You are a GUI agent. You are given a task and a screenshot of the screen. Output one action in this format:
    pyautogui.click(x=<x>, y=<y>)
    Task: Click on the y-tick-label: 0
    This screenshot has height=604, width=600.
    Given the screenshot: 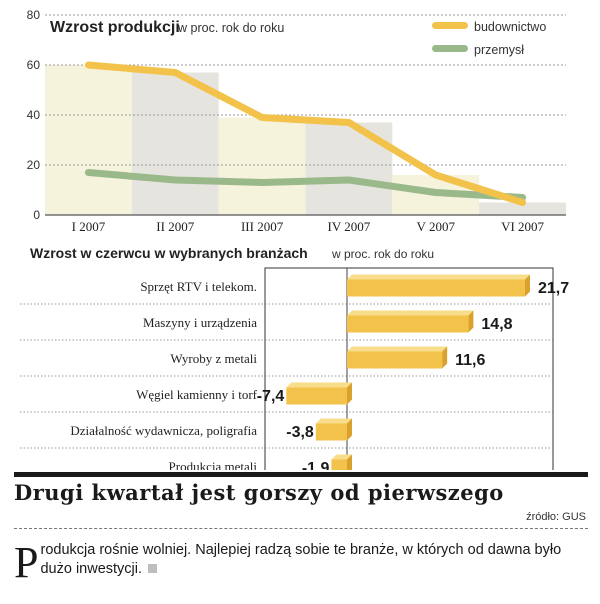 What is the action you would take?
    pyautogui.click(x=36, y=215)
    